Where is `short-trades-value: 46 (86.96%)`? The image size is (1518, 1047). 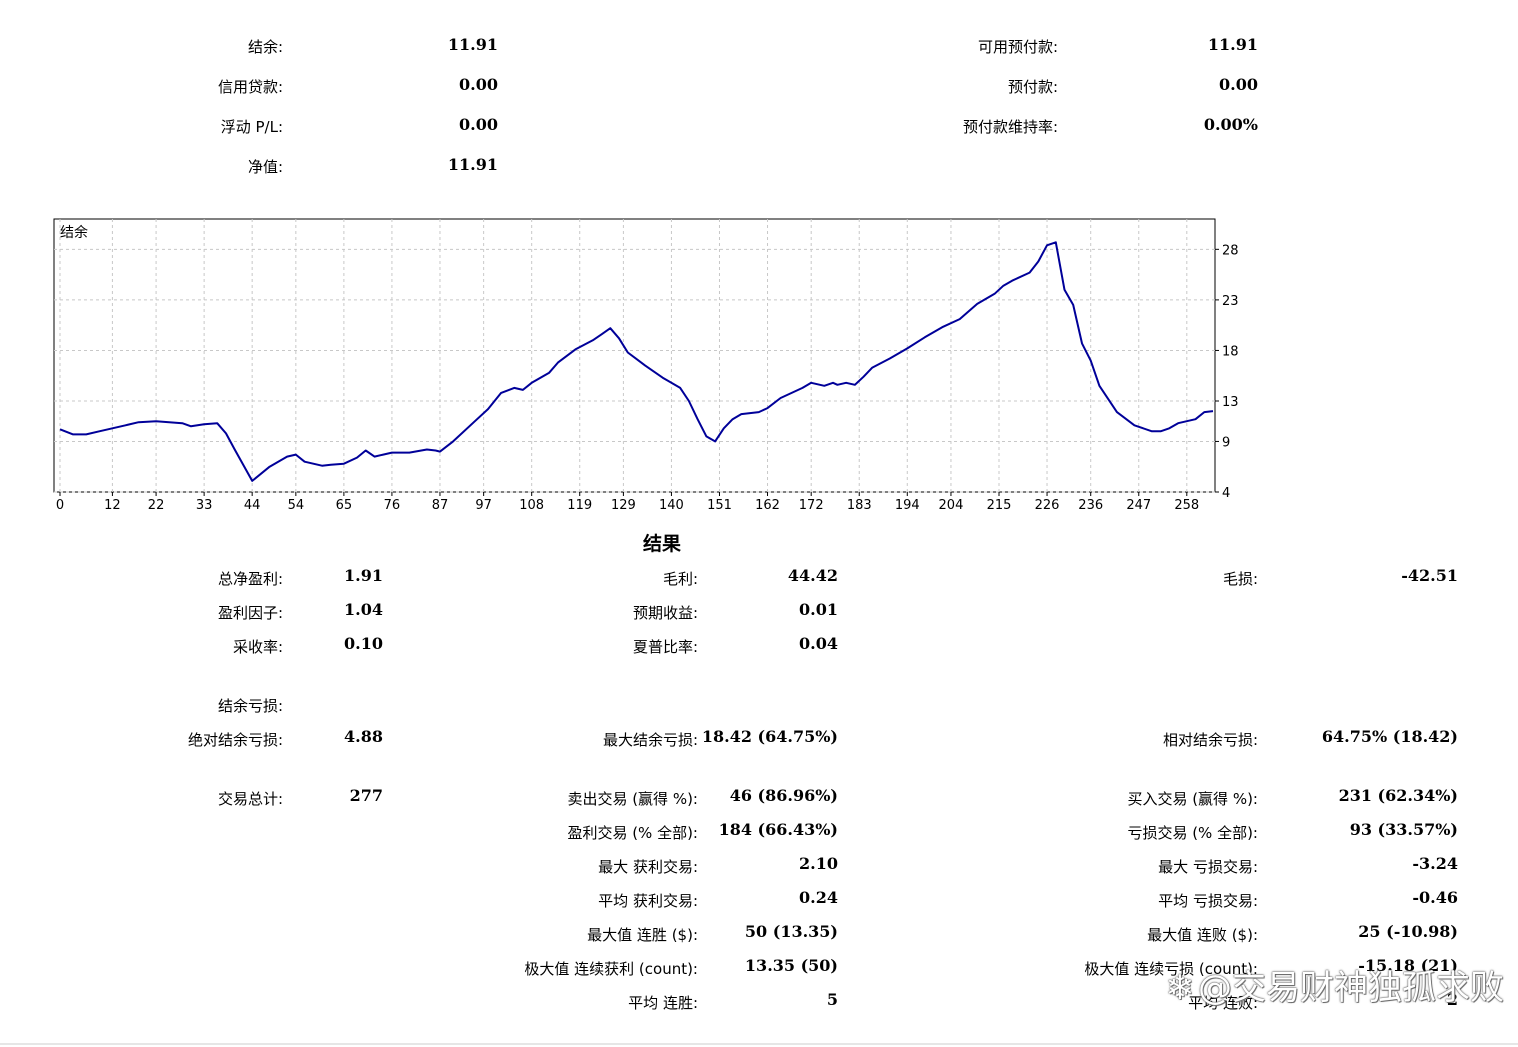
short-trades-value: 46 (86.96%) is located at coordinates (783, 795).